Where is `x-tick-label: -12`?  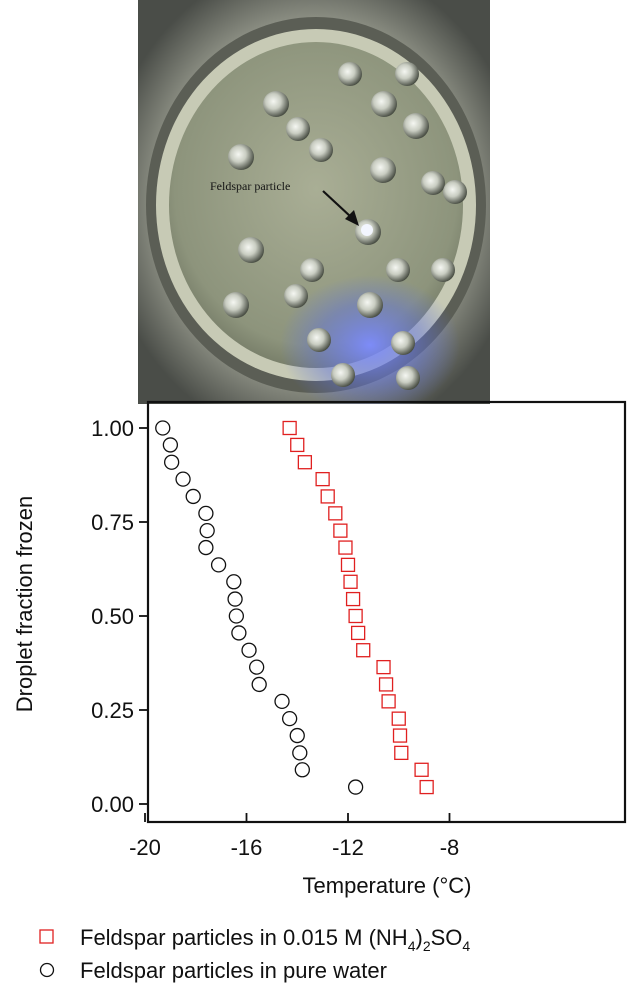 x-tick-label: -12 is located at coordinates (348, 847).